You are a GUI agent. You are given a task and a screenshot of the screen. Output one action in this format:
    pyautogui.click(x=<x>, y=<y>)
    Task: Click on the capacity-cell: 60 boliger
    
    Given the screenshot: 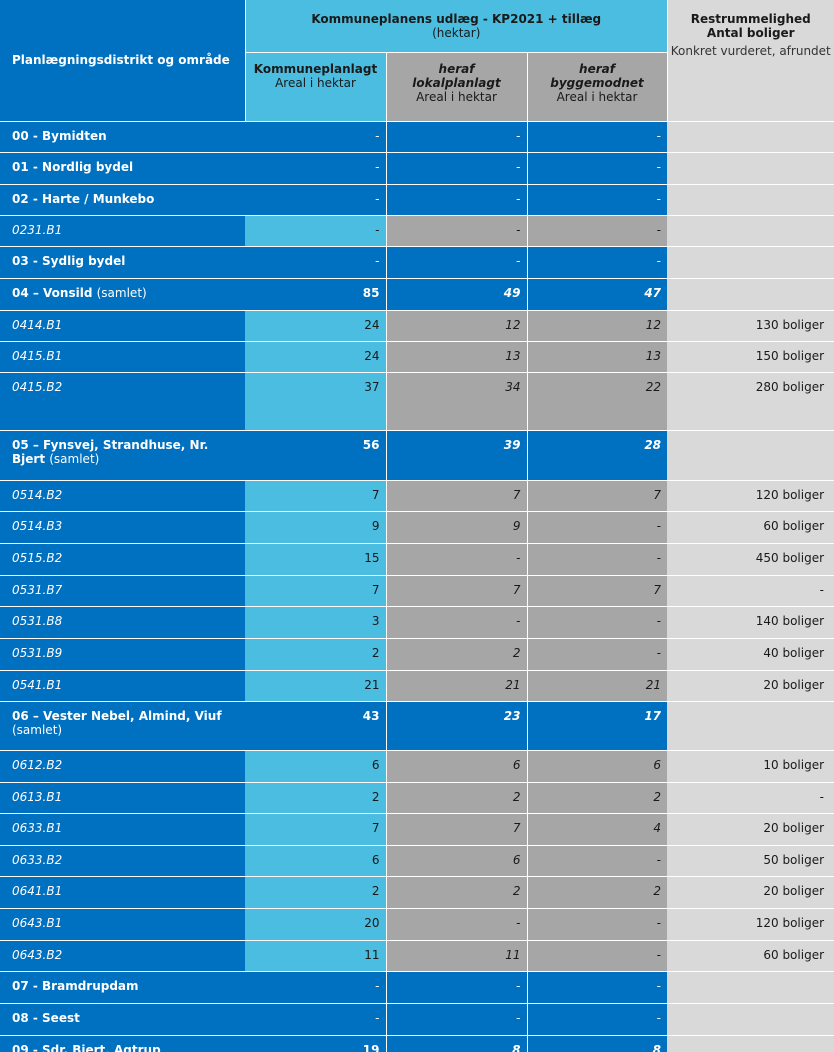 What is the action you would take?
    pyautogui.click(x=750, y=527)
    